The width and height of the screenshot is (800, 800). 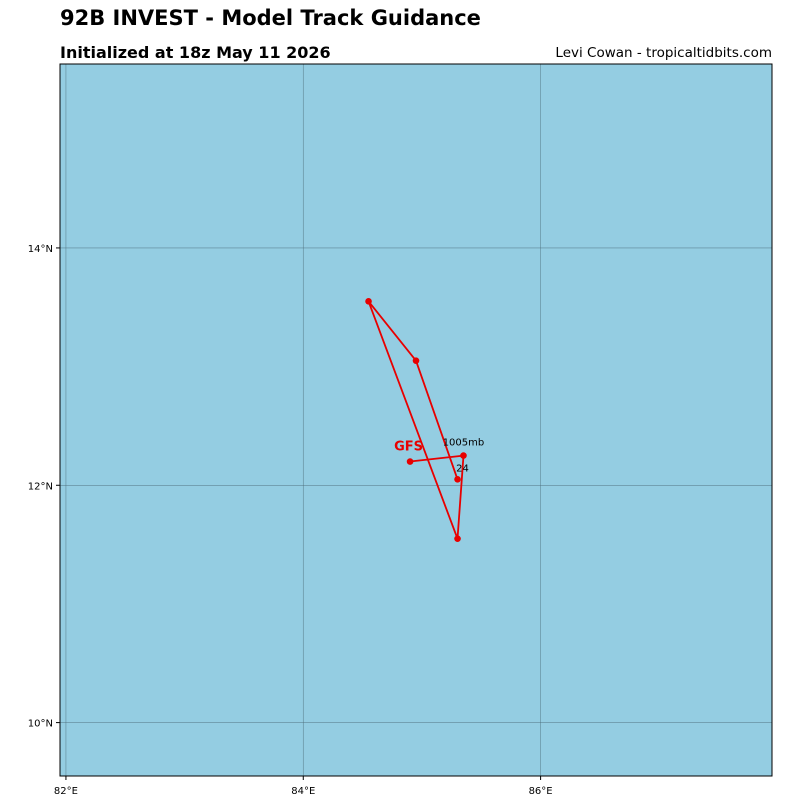 What do you see at coordinates (663, 53) in the screenshot?
I see `credit-text: Levi Cowan - tropicaltidbits.com` at bounding box center [663, 53].